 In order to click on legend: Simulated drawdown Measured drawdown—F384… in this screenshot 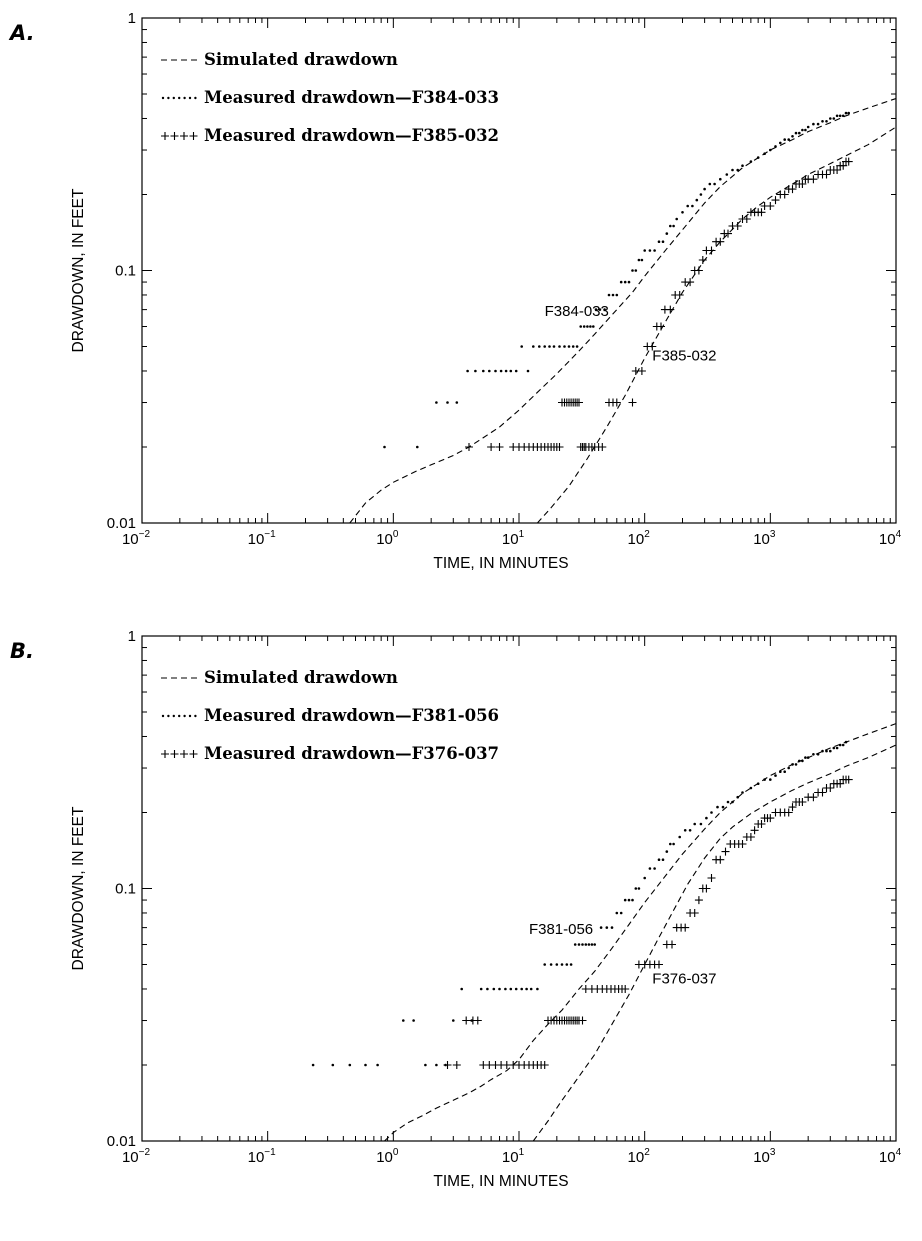, I will do `click(330, 97)`.